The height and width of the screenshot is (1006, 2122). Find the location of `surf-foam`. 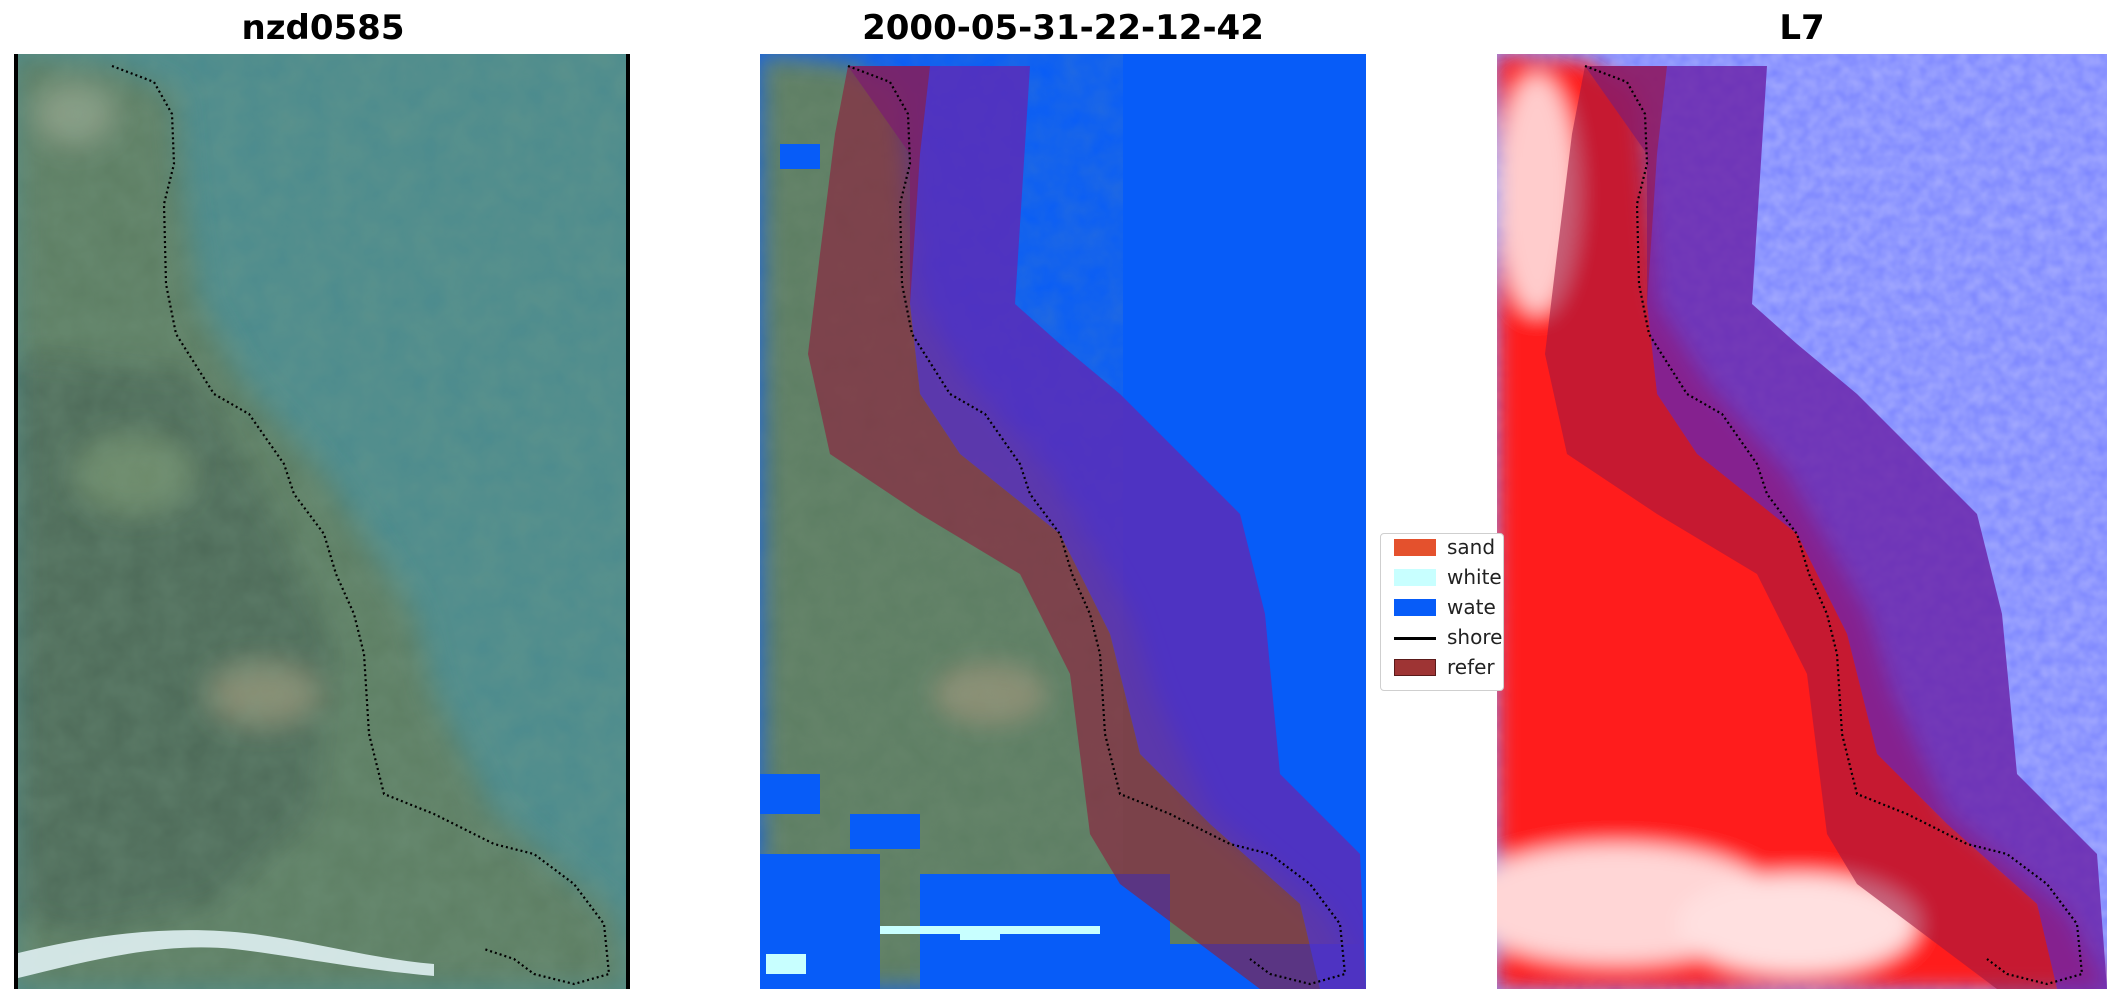

surf-foam is located at coordinates (224, 954).